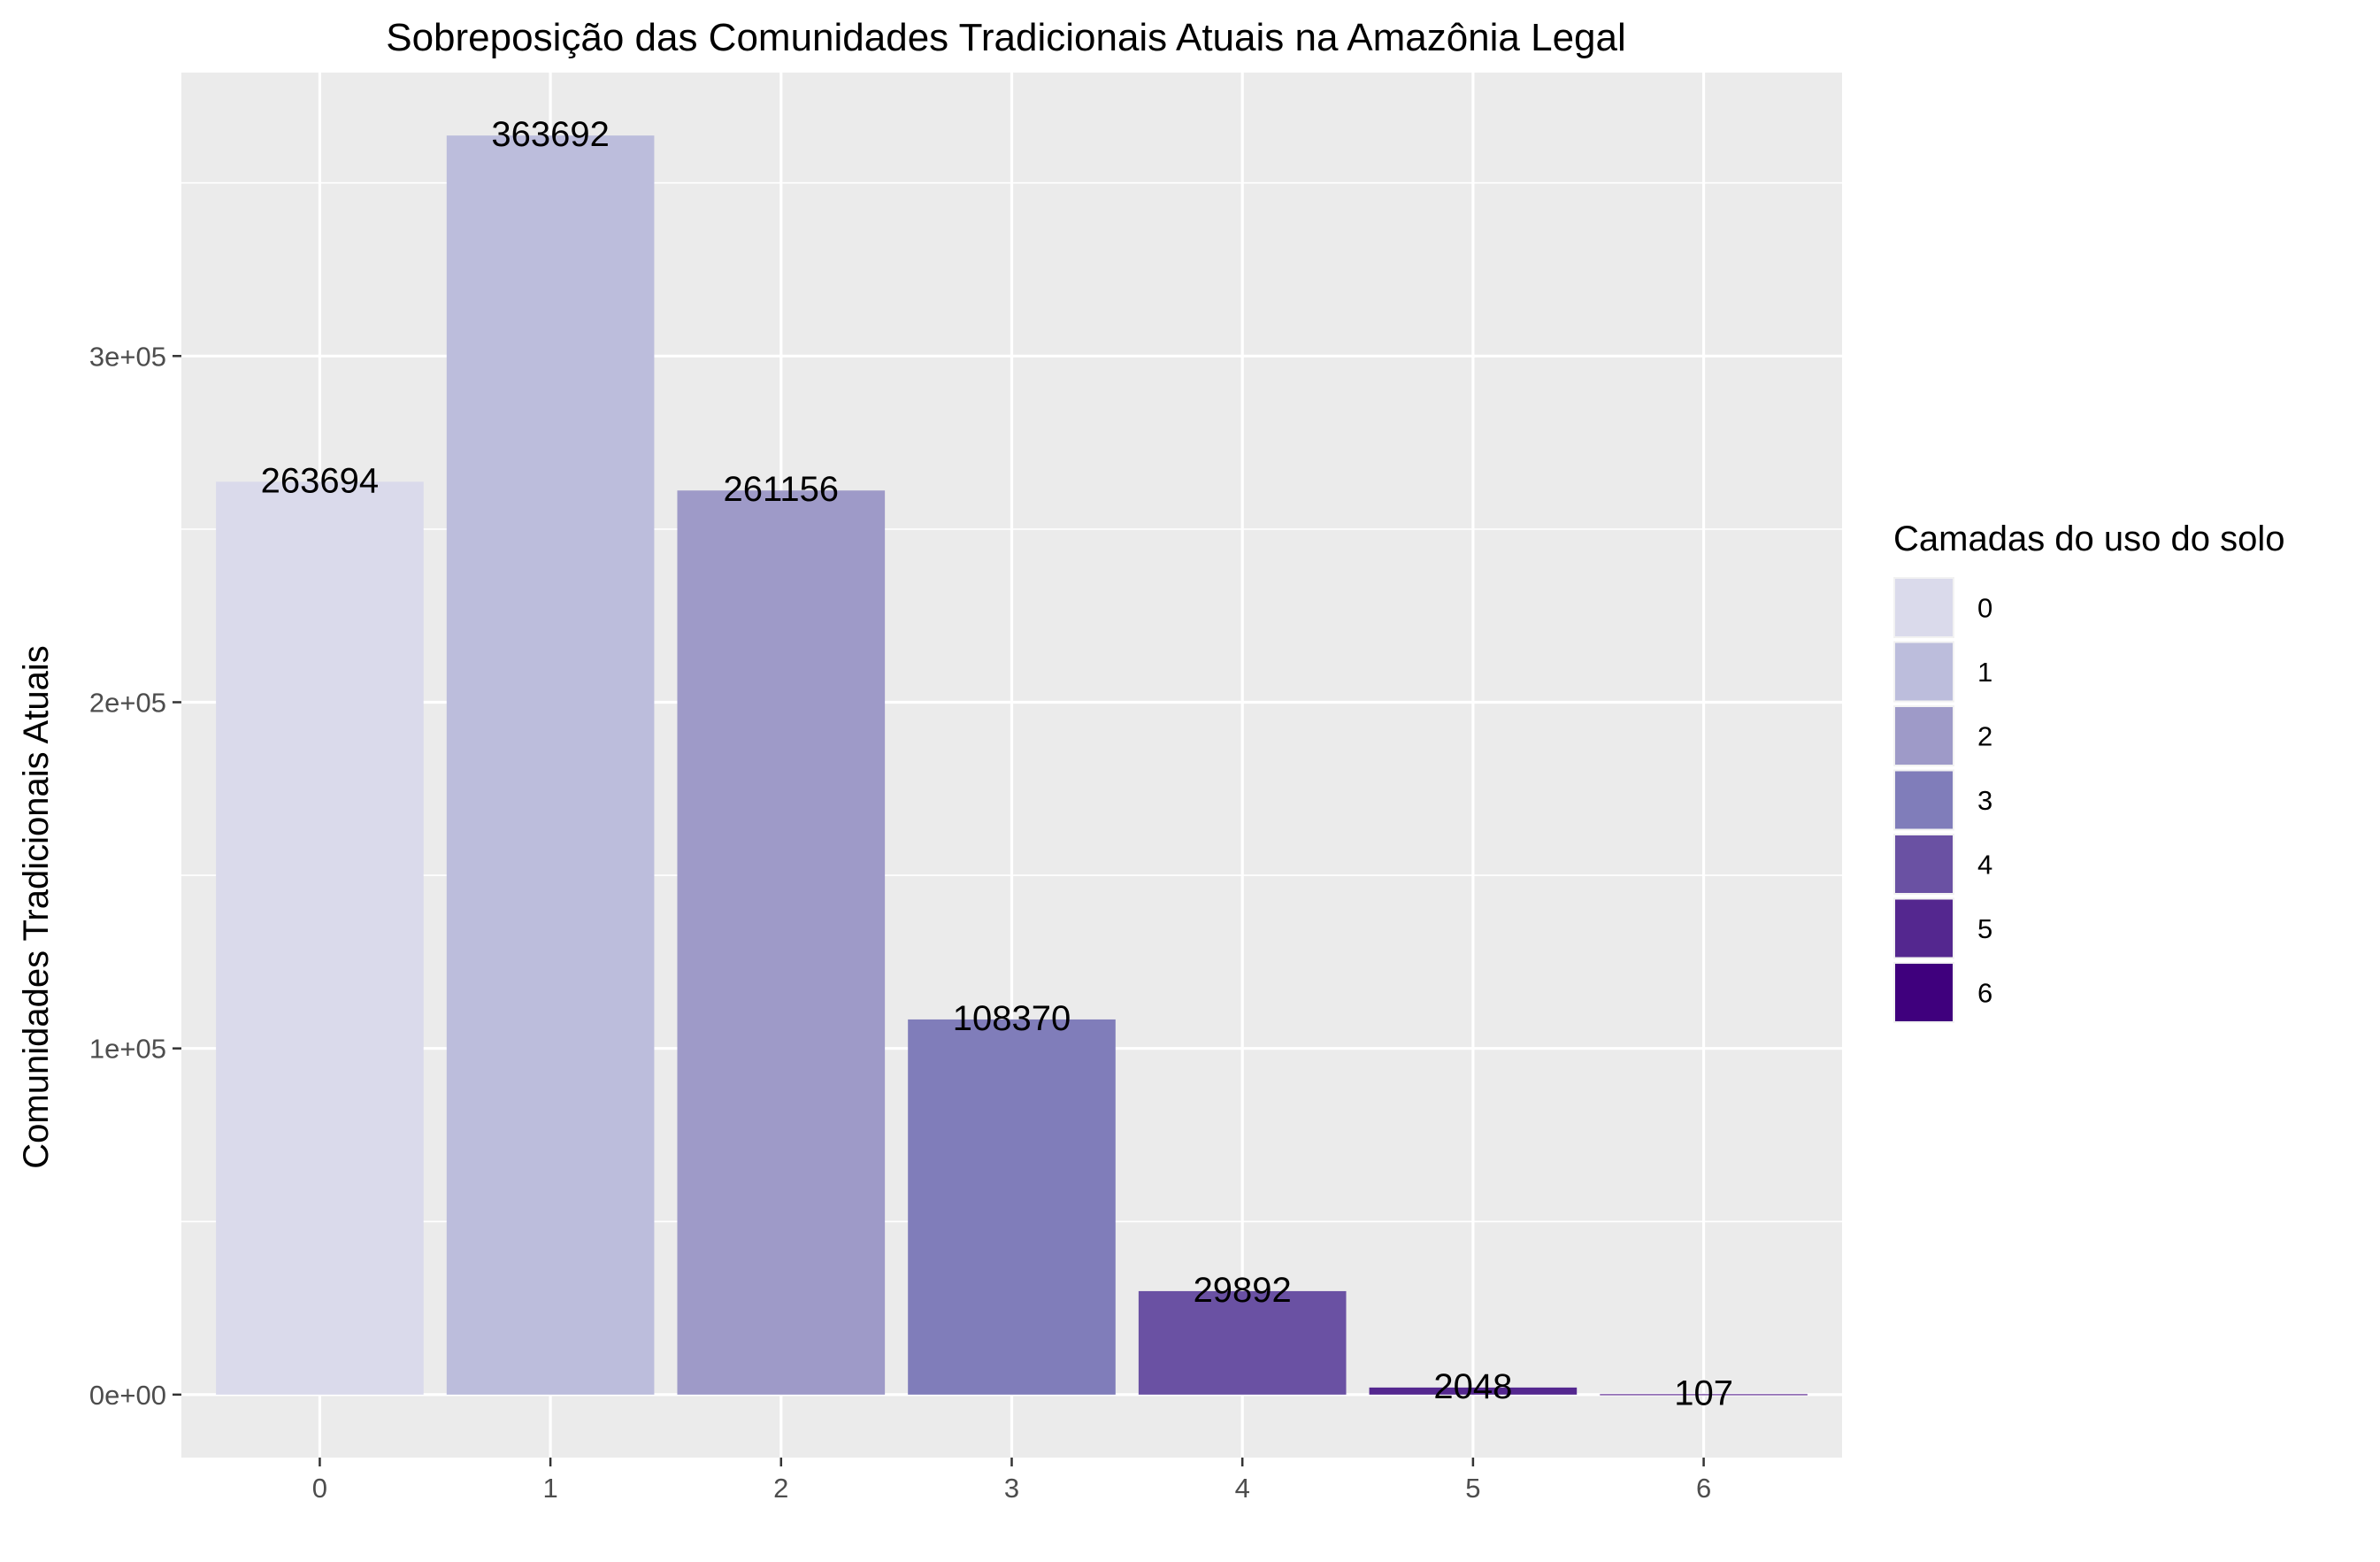  What do you see at coordinates (1012, 1019) in the screenshot?
I see `data-label-3: 108370` at bounding box center [1012, 1019].